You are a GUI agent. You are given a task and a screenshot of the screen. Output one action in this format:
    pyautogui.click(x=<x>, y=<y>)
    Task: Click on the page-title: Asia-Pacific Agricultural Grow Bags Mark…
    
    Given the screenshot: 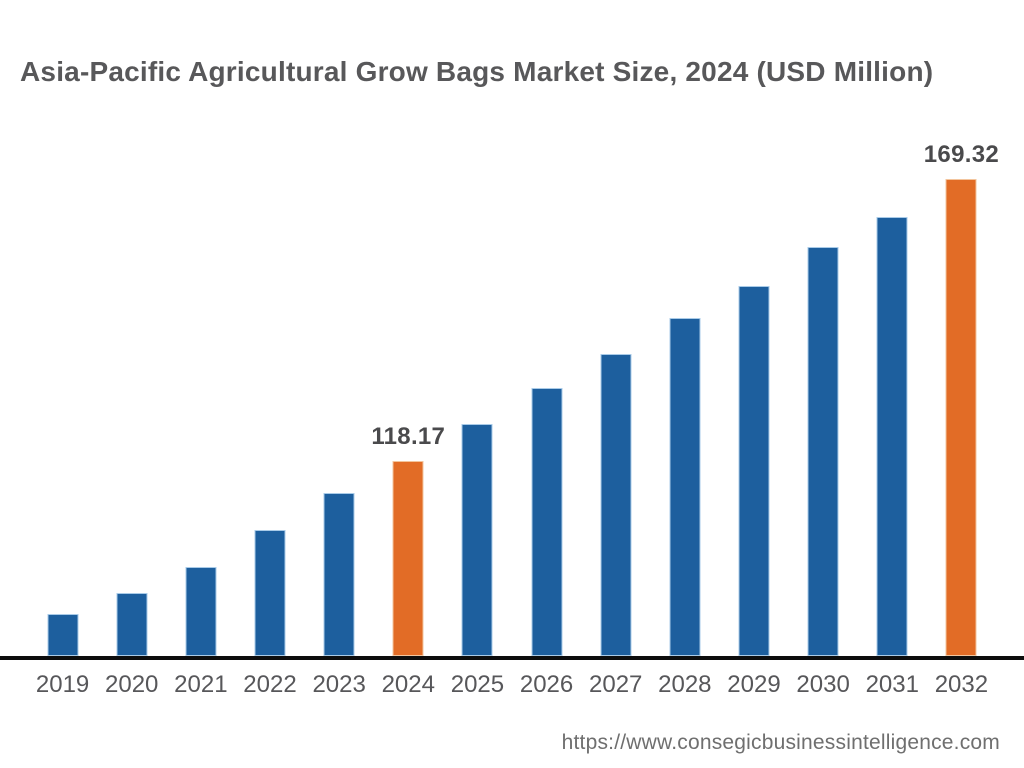 What is the action you would take?
    pyautogui.click(x=477, y=71)
    